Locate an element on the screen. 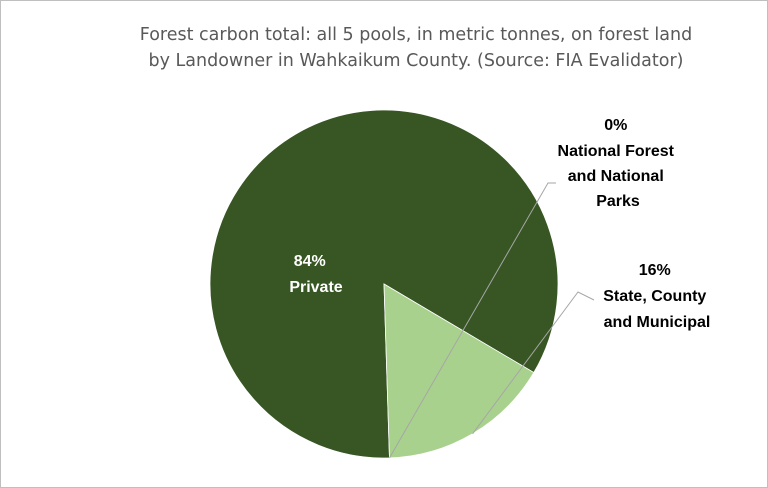 This screenshot has width=768, height=488. slice-label-state: 16% State, County and Municipal is located at coordinates (657, 296).